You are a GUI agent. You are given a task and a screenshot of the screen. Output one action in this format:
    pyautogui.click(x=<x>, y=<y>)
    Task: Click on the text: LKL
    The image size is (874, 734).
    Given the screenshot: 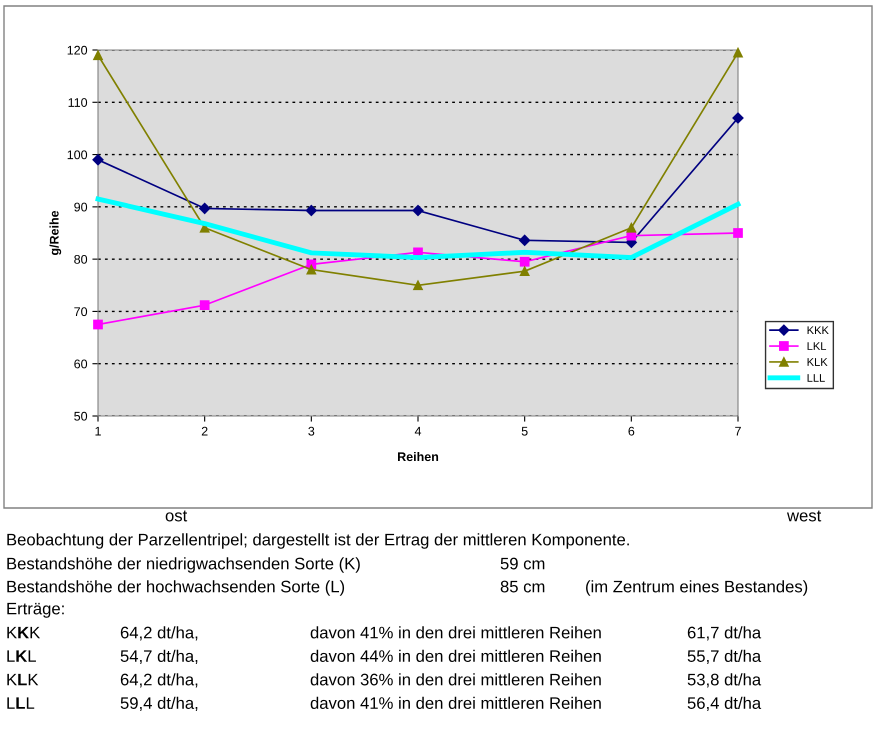 What is the action you would take?
    pyautogui.click(x=21, y=656)
    